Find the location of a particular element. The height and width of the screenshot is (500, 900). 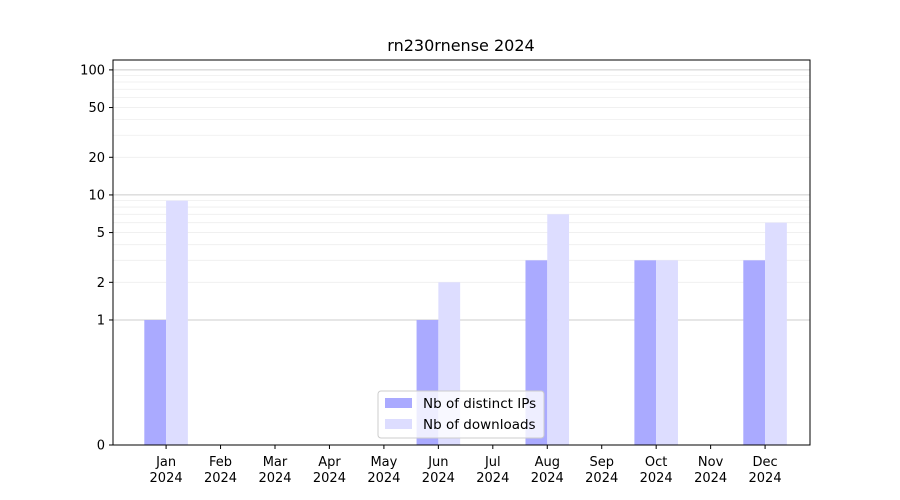

x-tick-label: Jan 2024 is located at coordinates (166, 470).